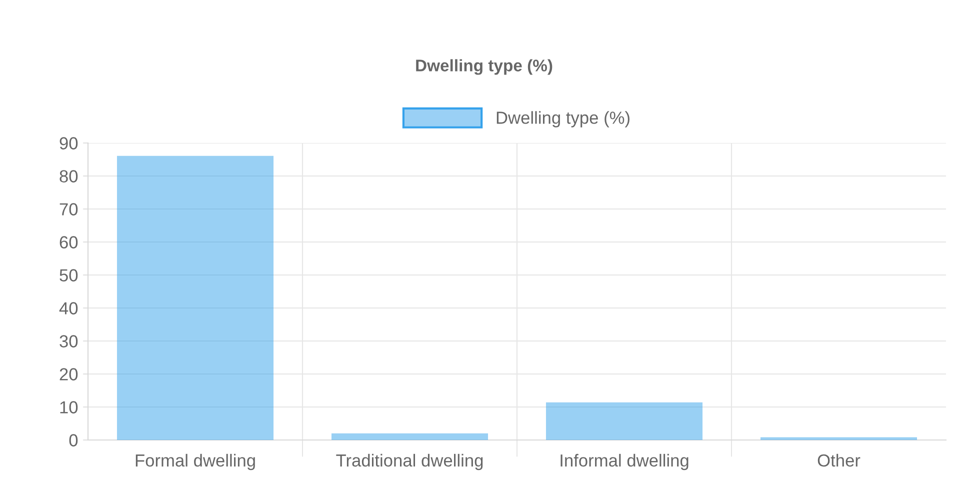 The height and width of the screenshot is (492, 968). Describe the element at coordinates (563, 119) in the screenshot. I see `legend-label: Dwelling type (%)` at that location.